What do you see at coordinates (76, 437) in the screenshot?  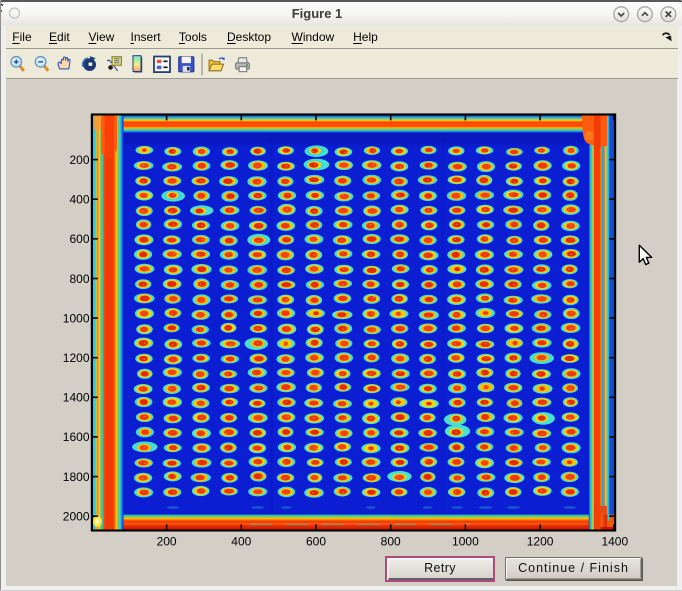 I see `svg-text: 1600` at bounding box center [76, 437].